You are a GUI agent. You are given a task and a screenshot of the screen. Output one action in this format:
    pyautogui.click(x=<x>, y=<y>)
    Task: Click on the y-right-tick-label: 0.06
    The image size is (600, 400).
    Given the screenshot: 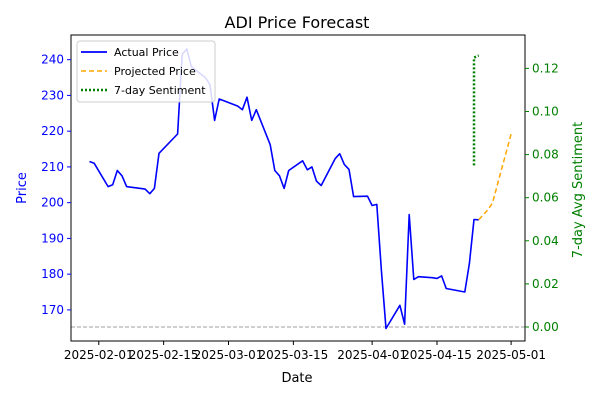 What is the action you would take?
    pyautogui.click(x=545, y=198)
    